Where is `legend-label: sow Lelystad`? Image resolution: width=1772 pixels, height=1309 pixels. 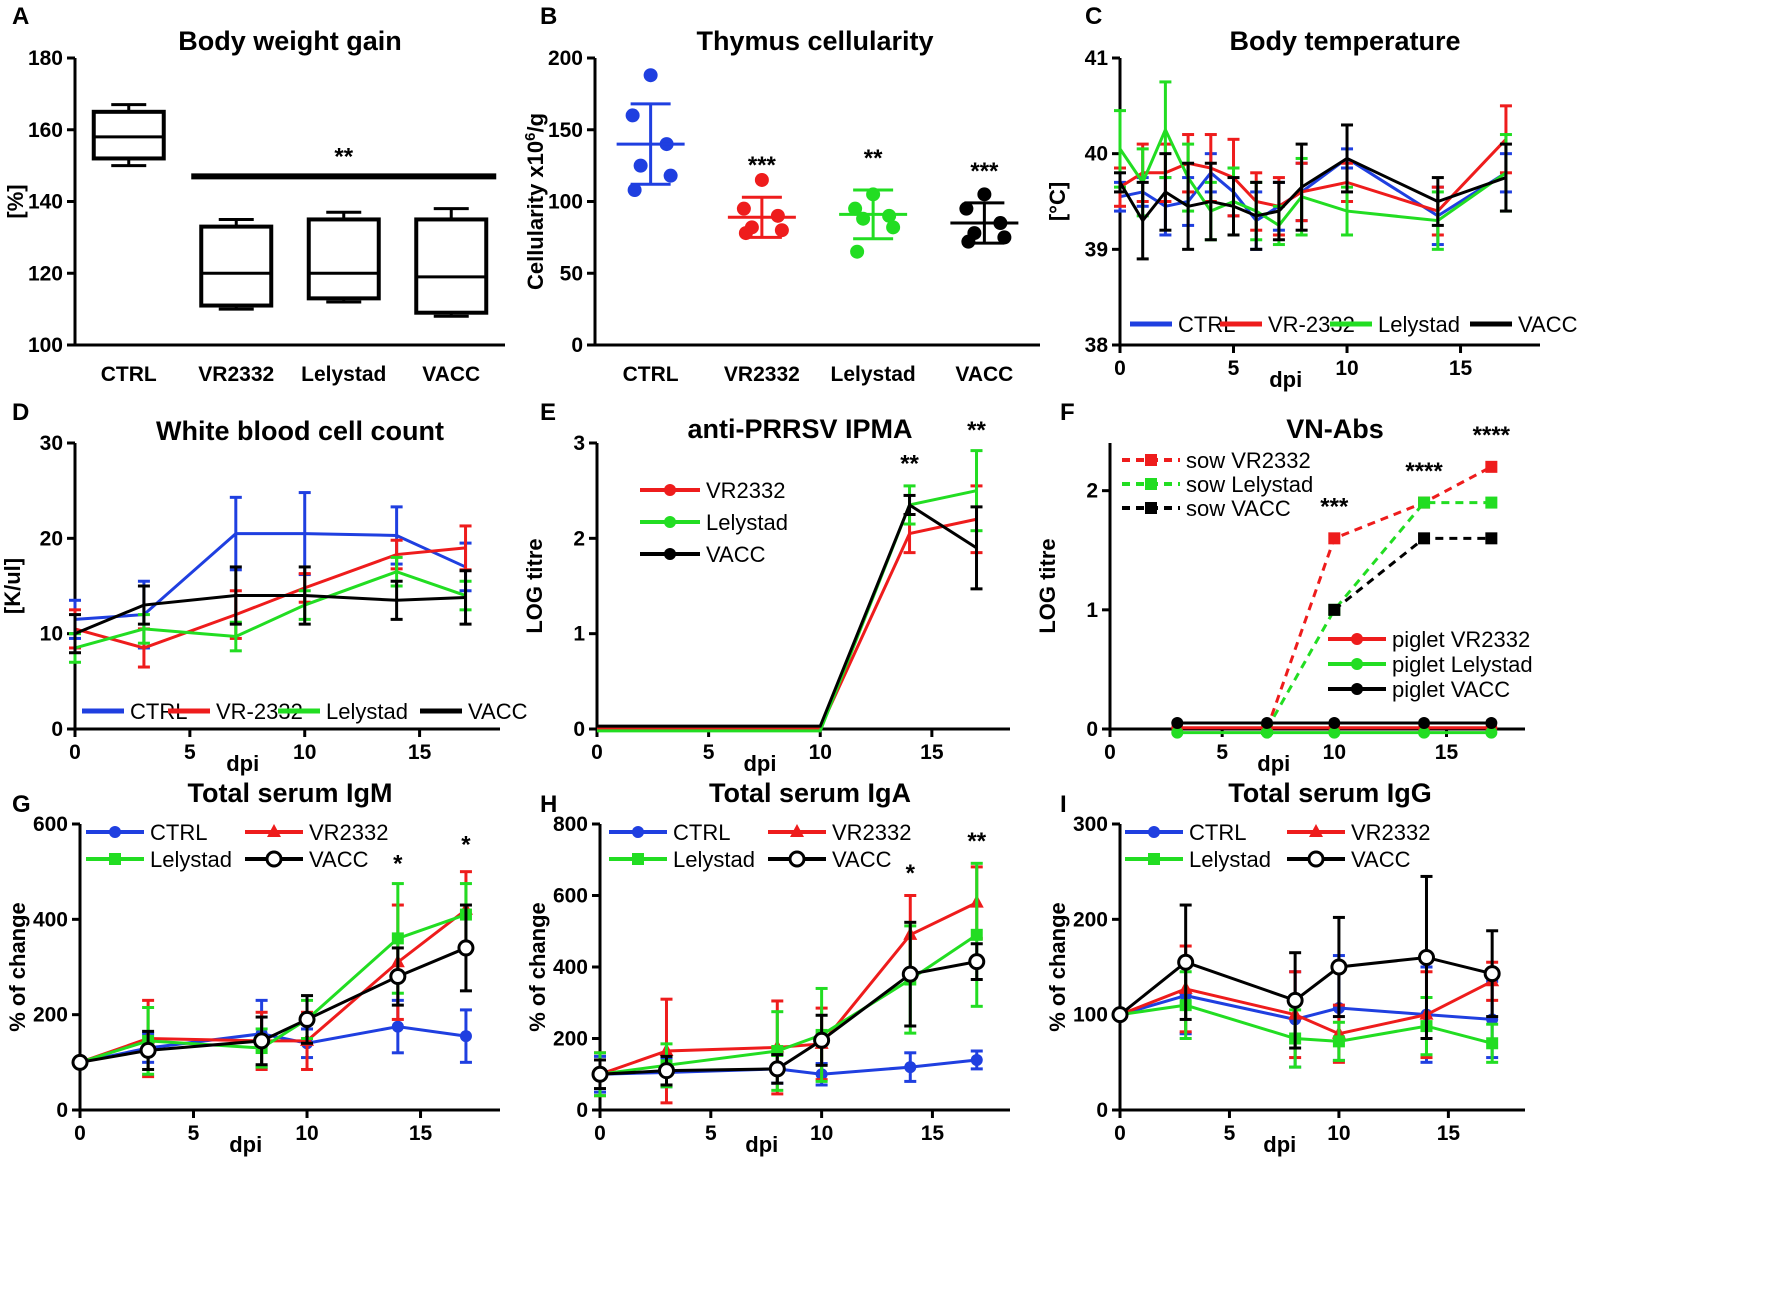
legend-label: sow Lelystad is located at coordinates (1249, 484).